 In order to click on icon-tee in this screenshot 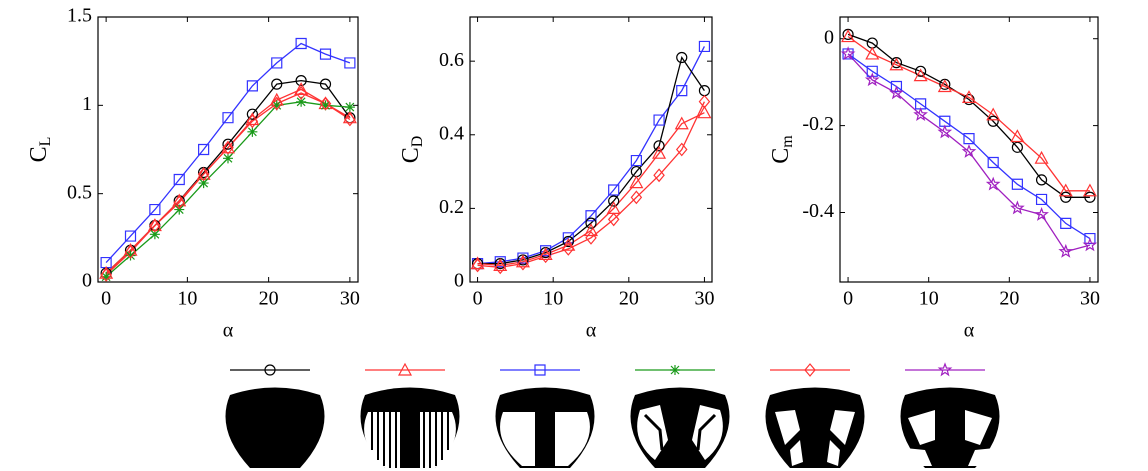, I will do `click(545, 427)`.